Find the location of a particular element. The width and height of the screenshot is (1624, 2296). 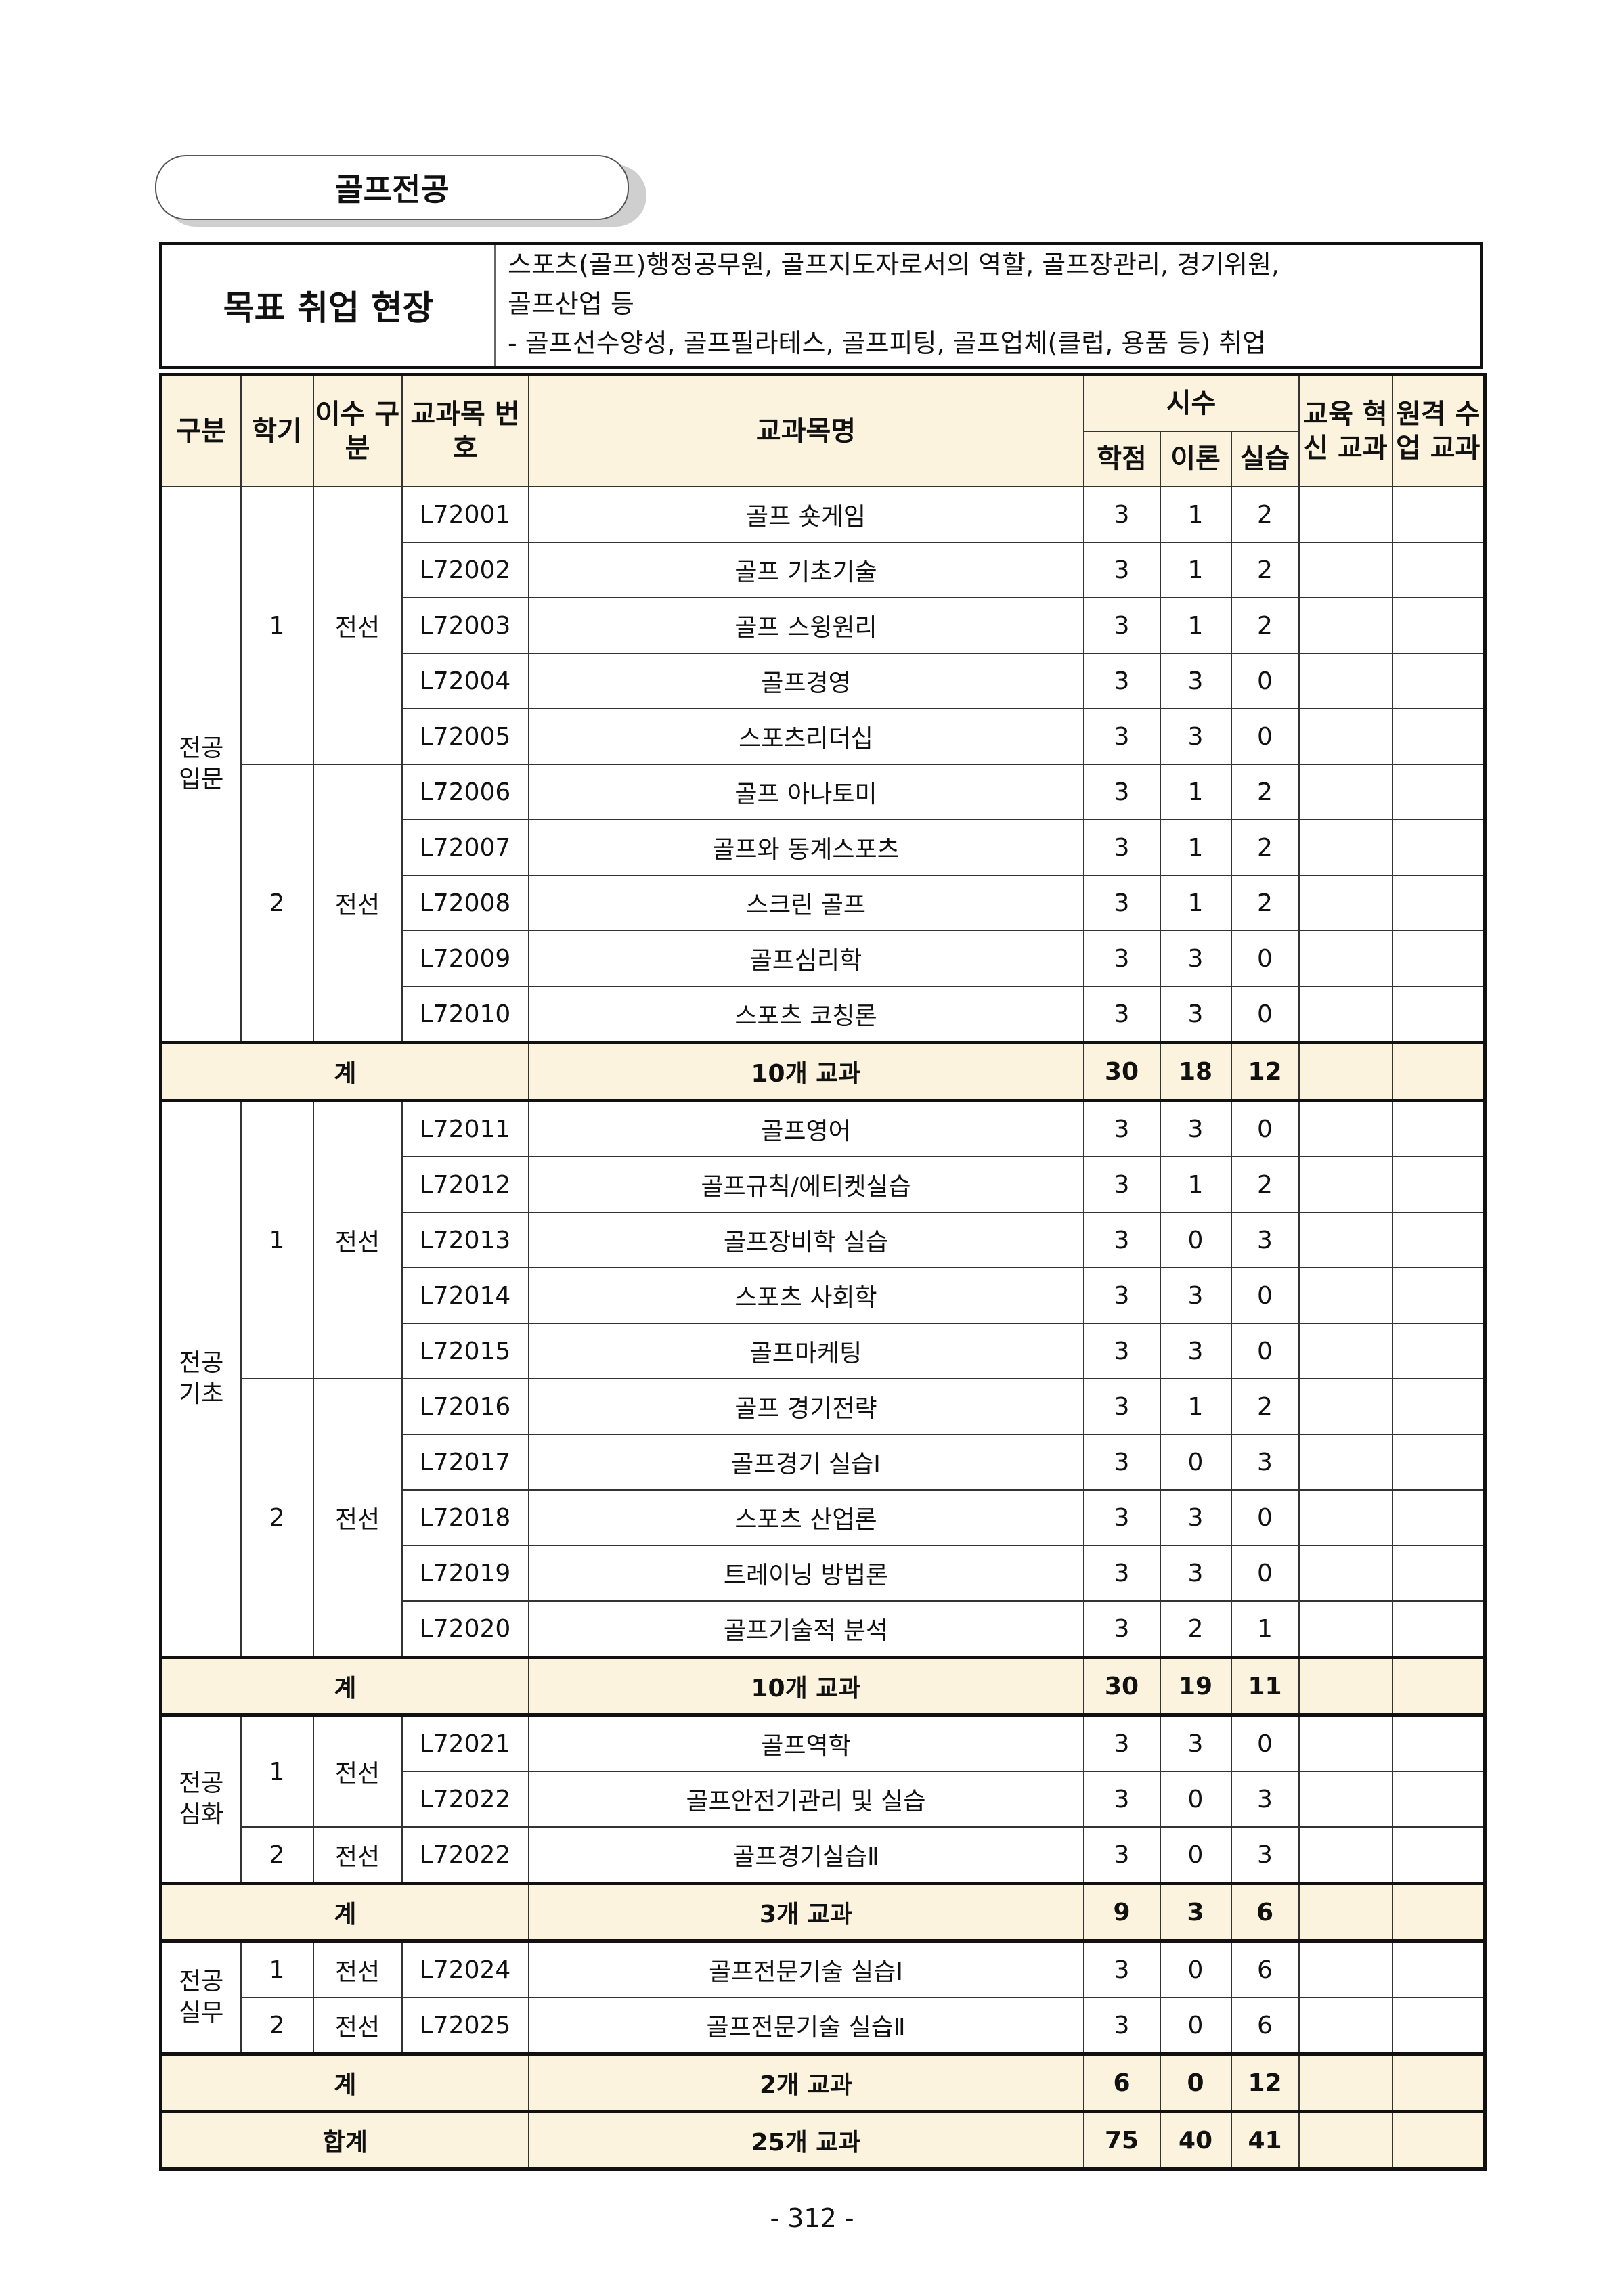

theory-value: 2 is located at coordinates (1195, 1629).